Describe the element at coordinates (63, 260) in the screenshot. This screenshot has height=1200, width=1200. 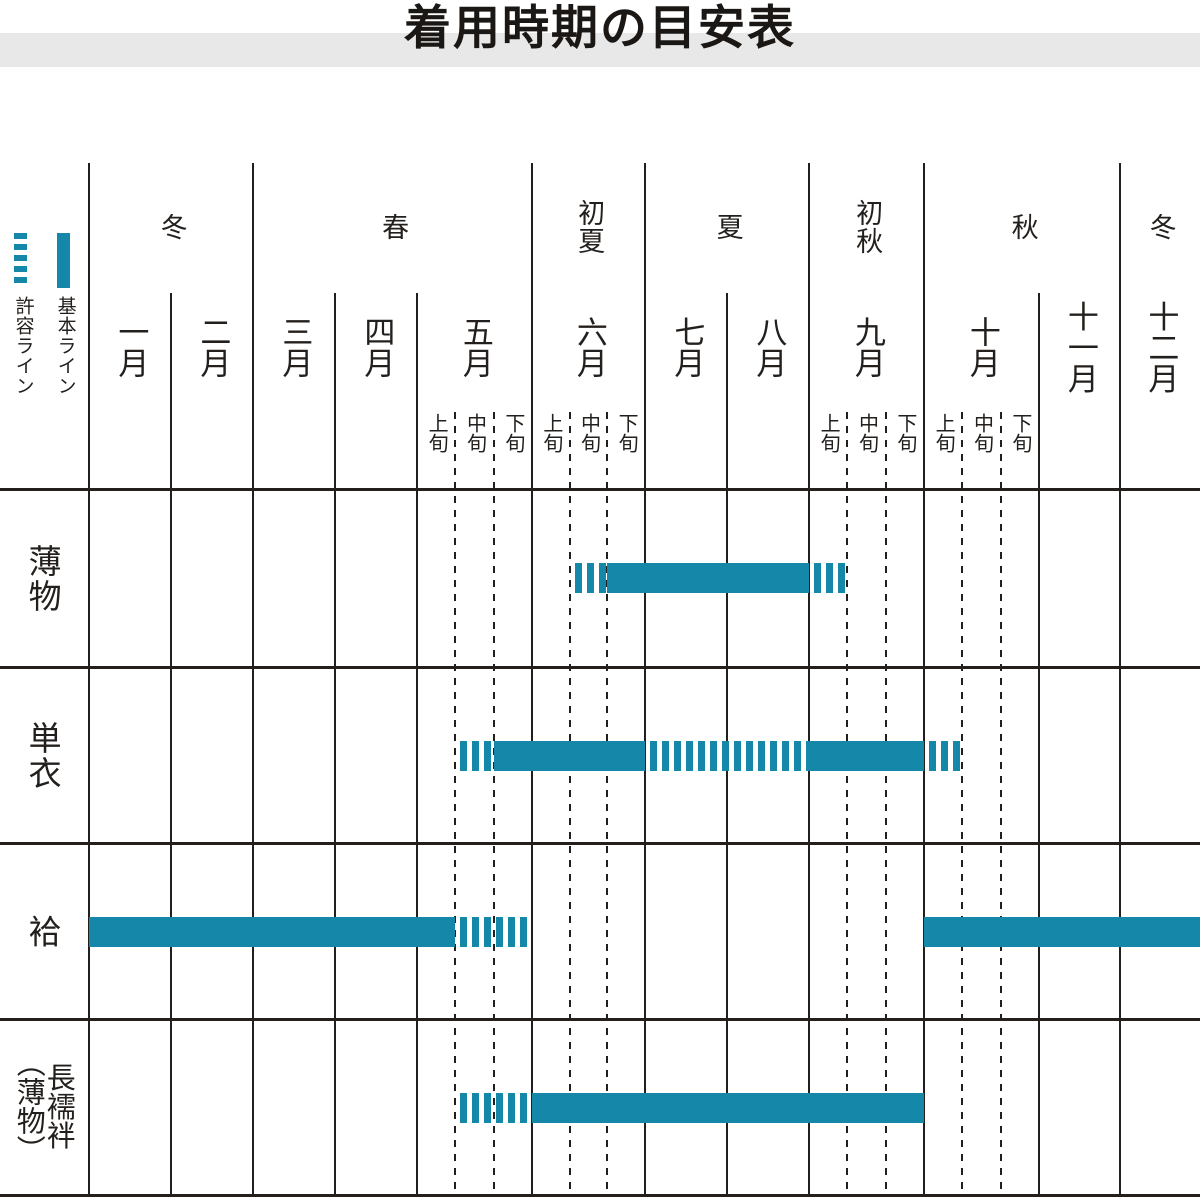
I see `legend-basic-swatch` at that location.